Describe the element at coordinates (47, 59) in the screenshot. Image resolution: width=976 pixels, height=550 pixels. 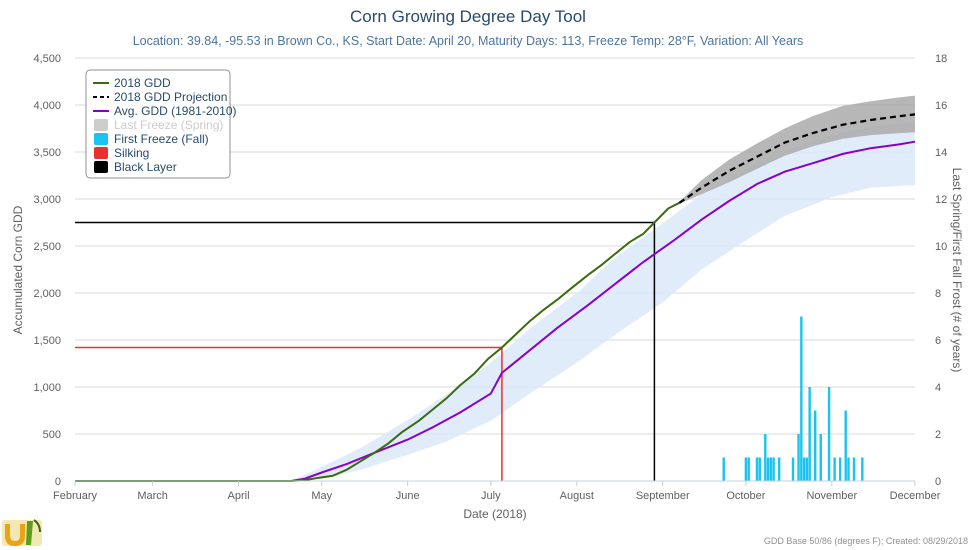
I see `y-tick-label: 4,500` at that location.